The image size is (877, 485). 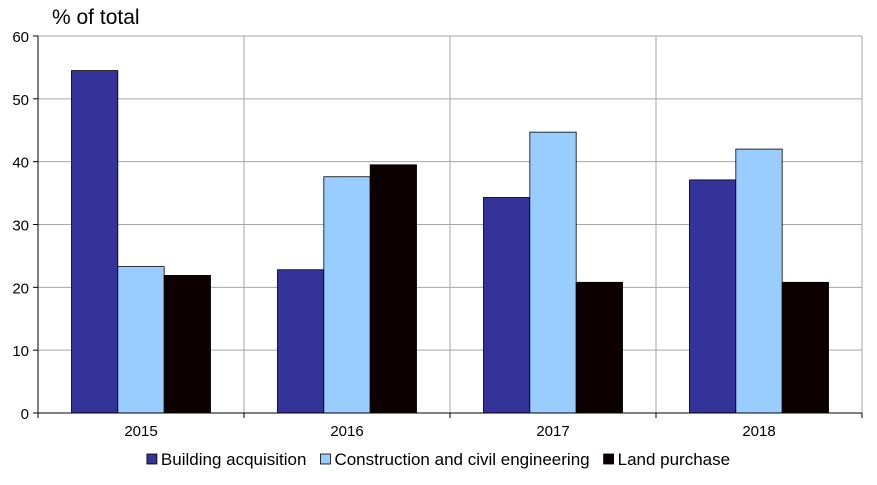 What do you see at coordinates (346, 431) in the screenshot?
I see `x-tick-label: 2016` at bounding box center [346, 431].